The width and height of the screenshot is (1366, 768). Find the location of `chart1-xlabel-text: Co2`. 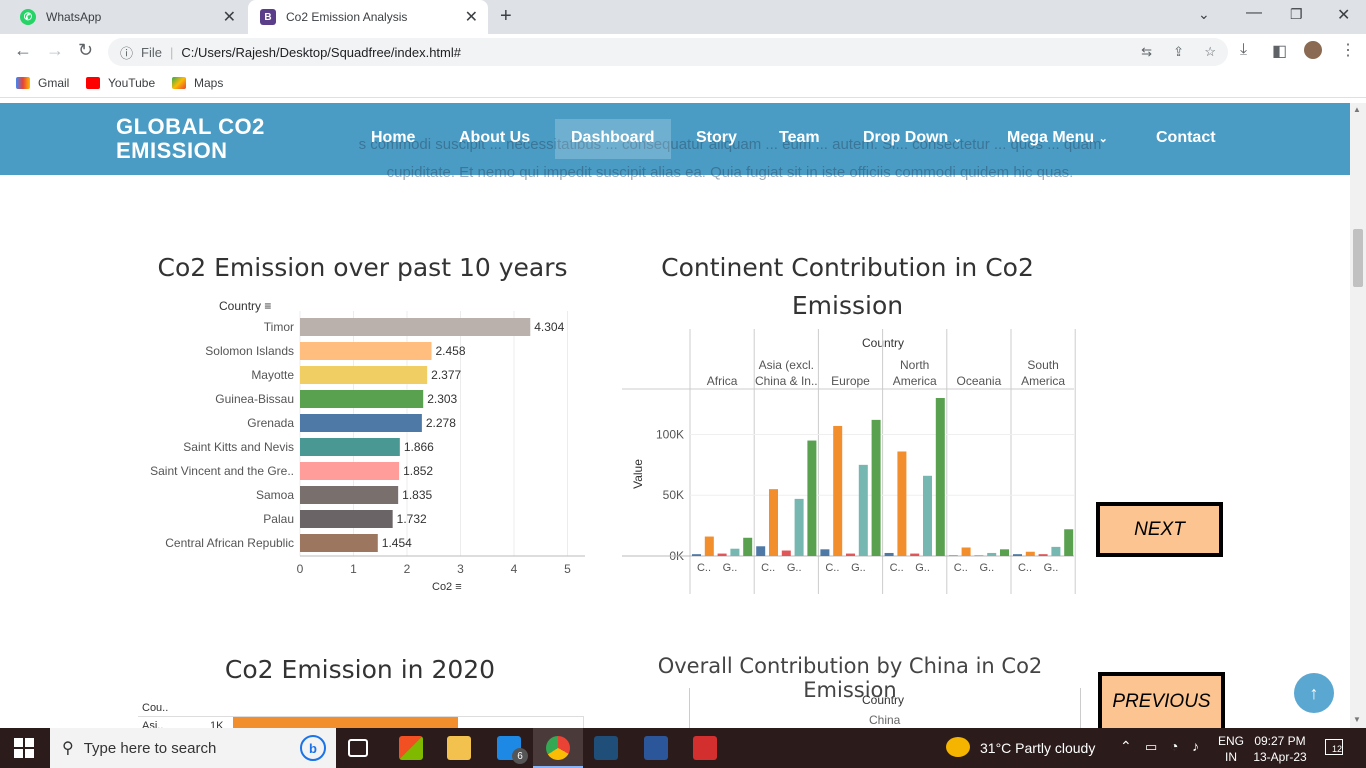

chart1-xlabel-text: Co2 is located at coordinates (442, 587).